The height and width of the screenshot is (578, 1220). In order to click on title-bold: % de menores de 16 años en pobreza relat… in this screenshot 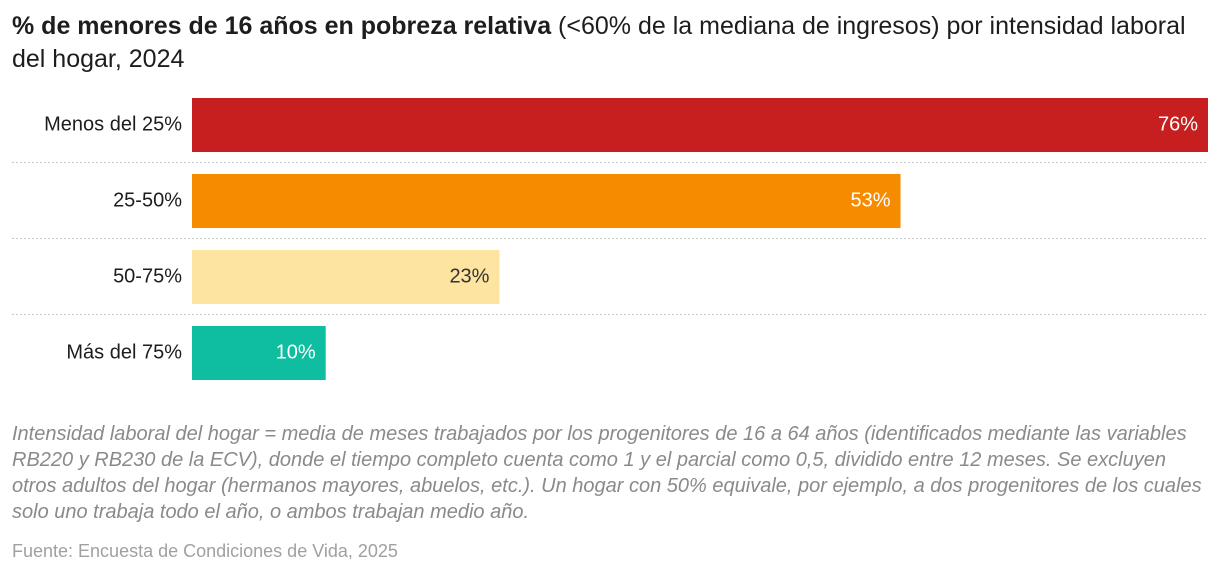, I will do `click(282, 26)`.